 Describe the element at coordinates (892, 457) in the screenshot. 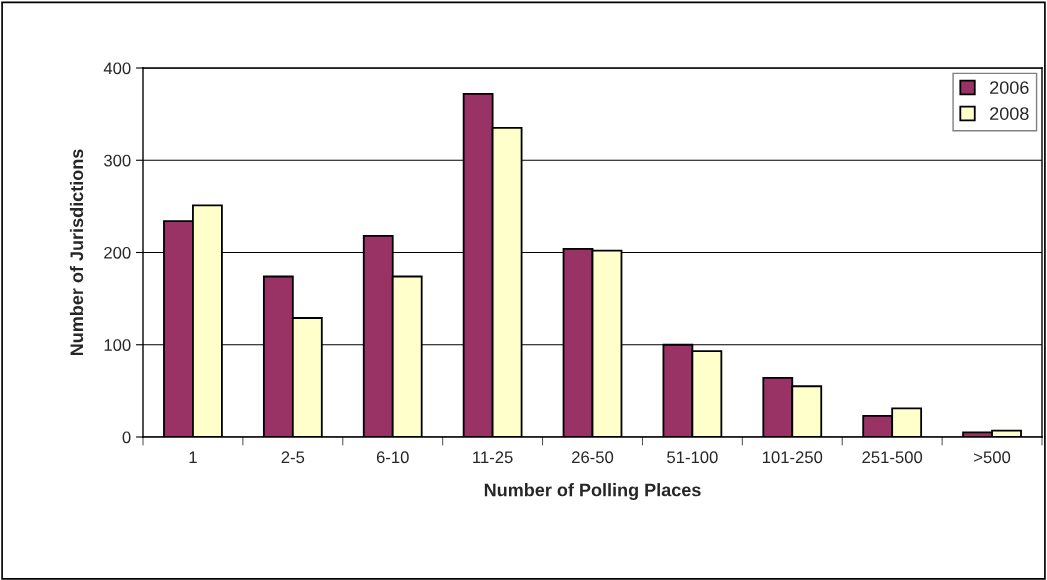

I see `x-tick-label: 251-500` at that location.